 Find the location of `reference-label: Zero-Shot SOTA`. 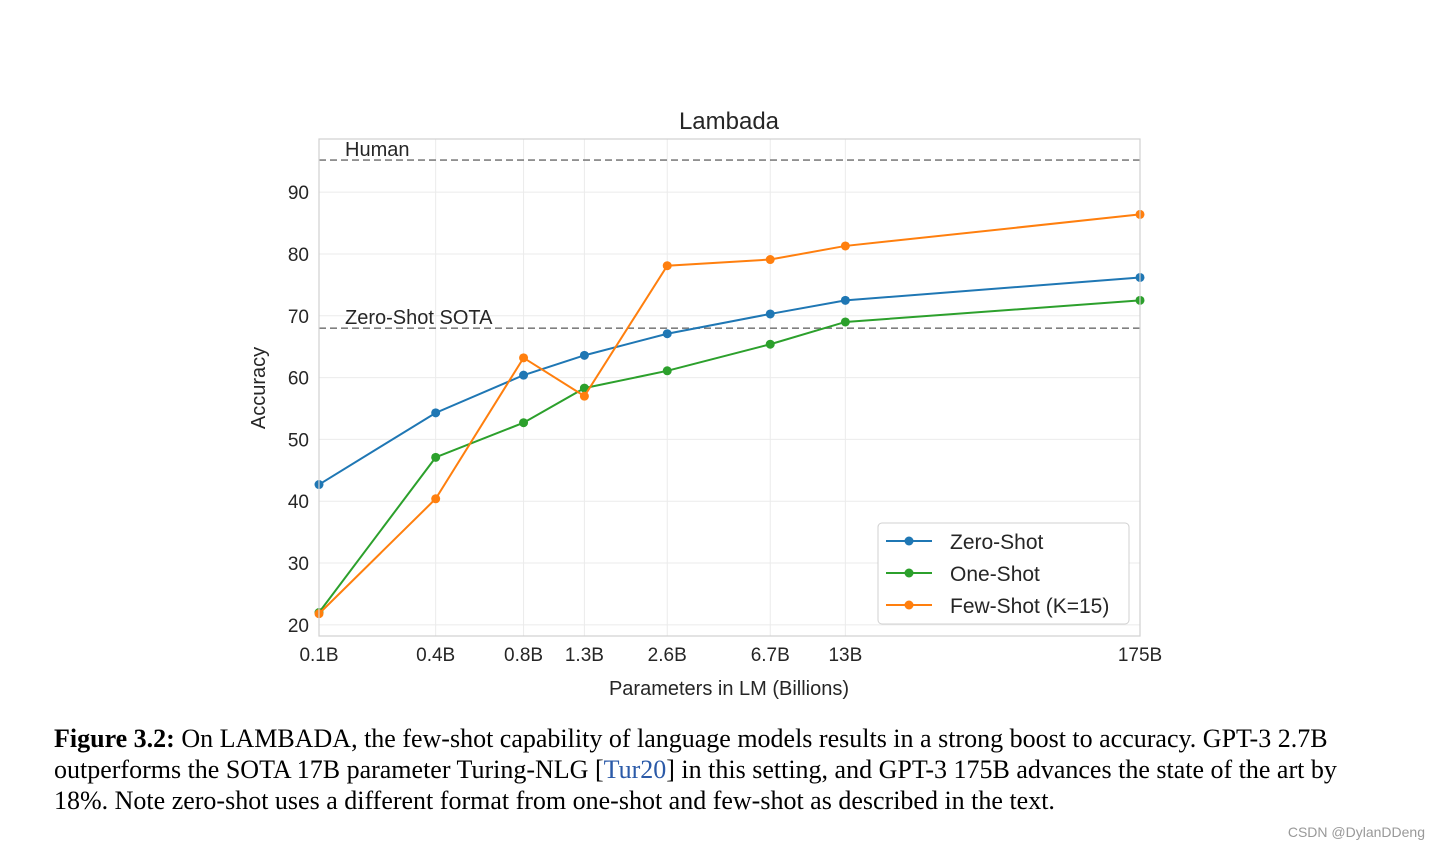

reference-label: Zero-Shot SOTA is located at coordinates (419, 318).